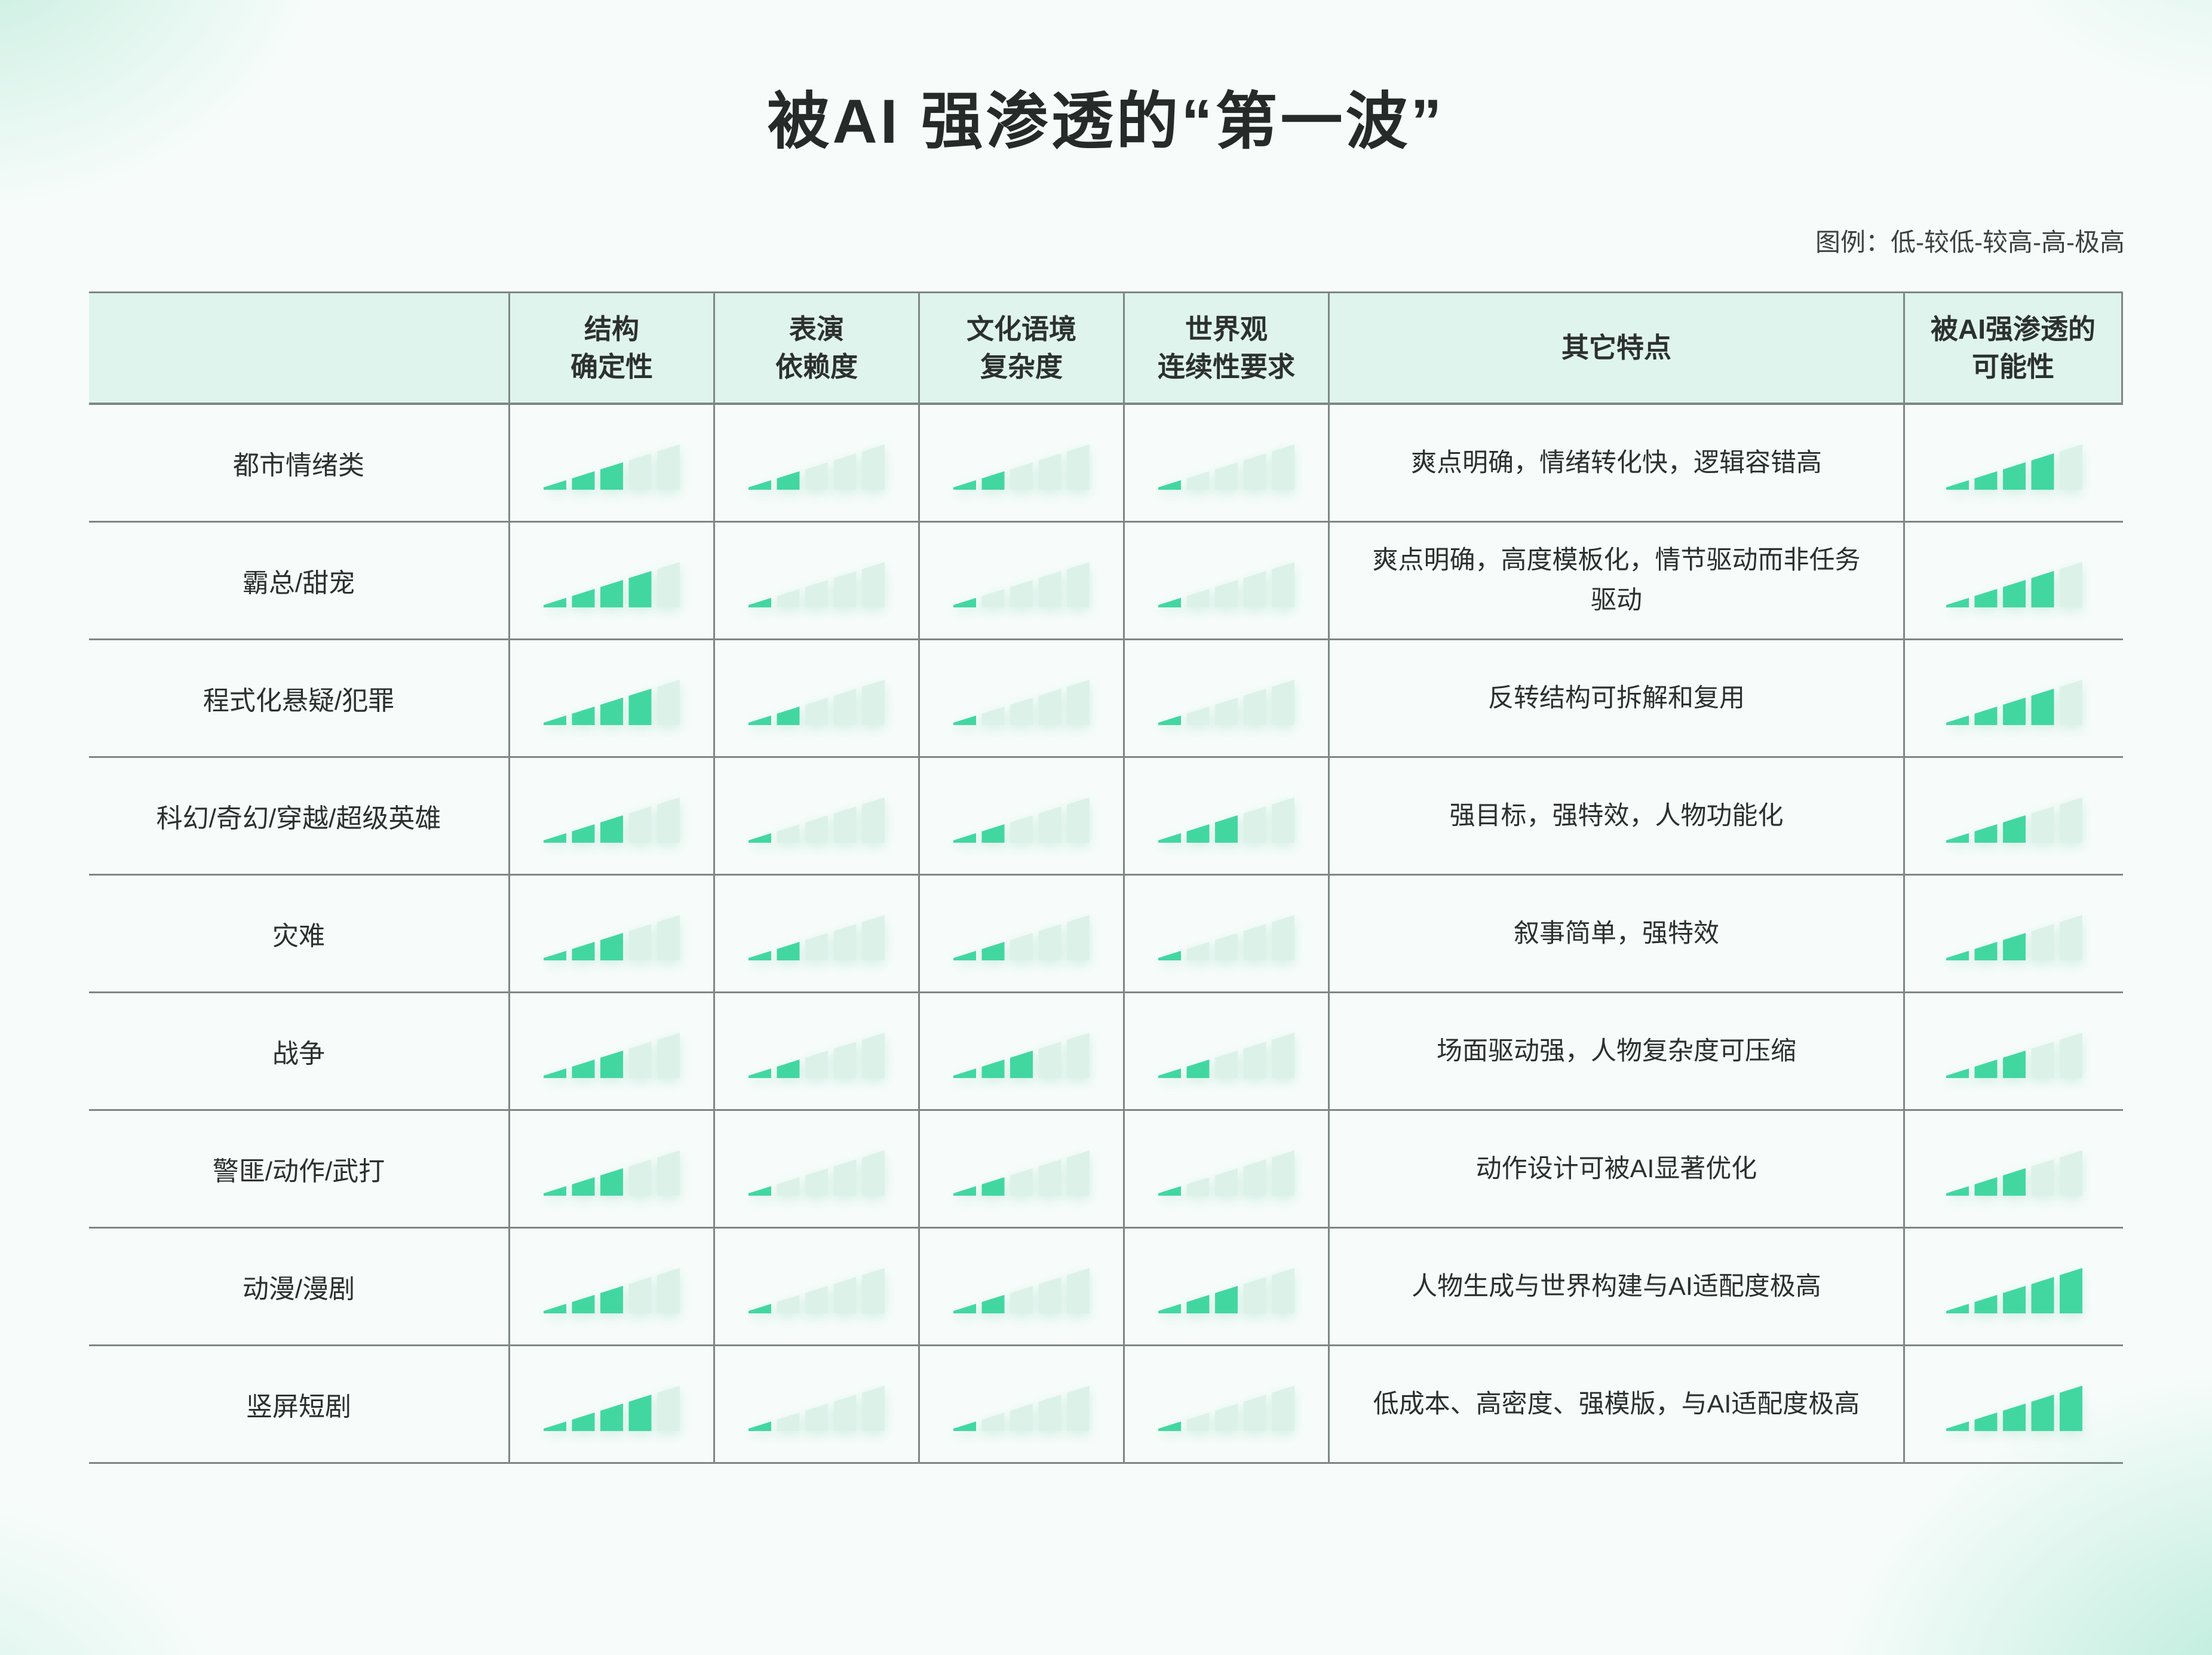  I want to click on column-header-line: 文化语境, so click(1022, 329).